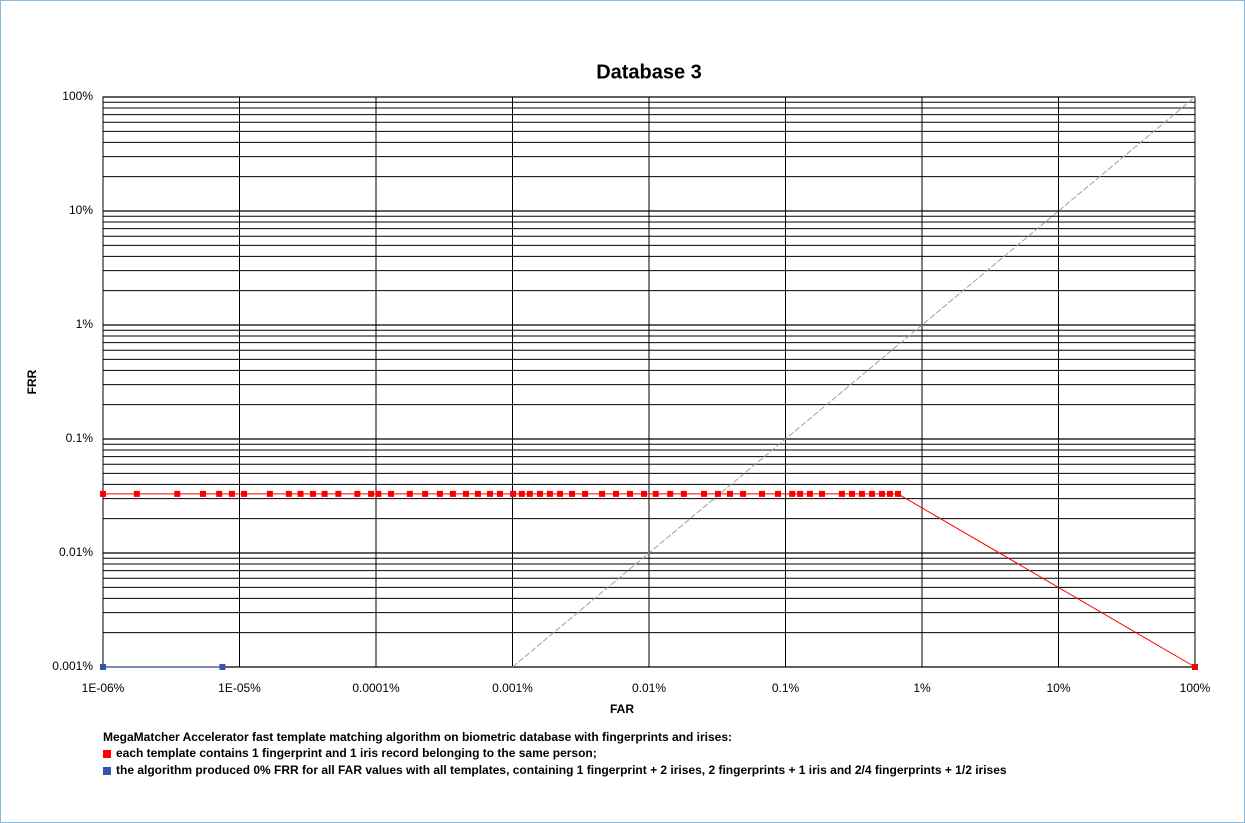 This screenshot has width=1245, height=823. Describe the element at coordinates (786, 688) in the screenshot. I see `x-tick-label: 0.1%` at that location.